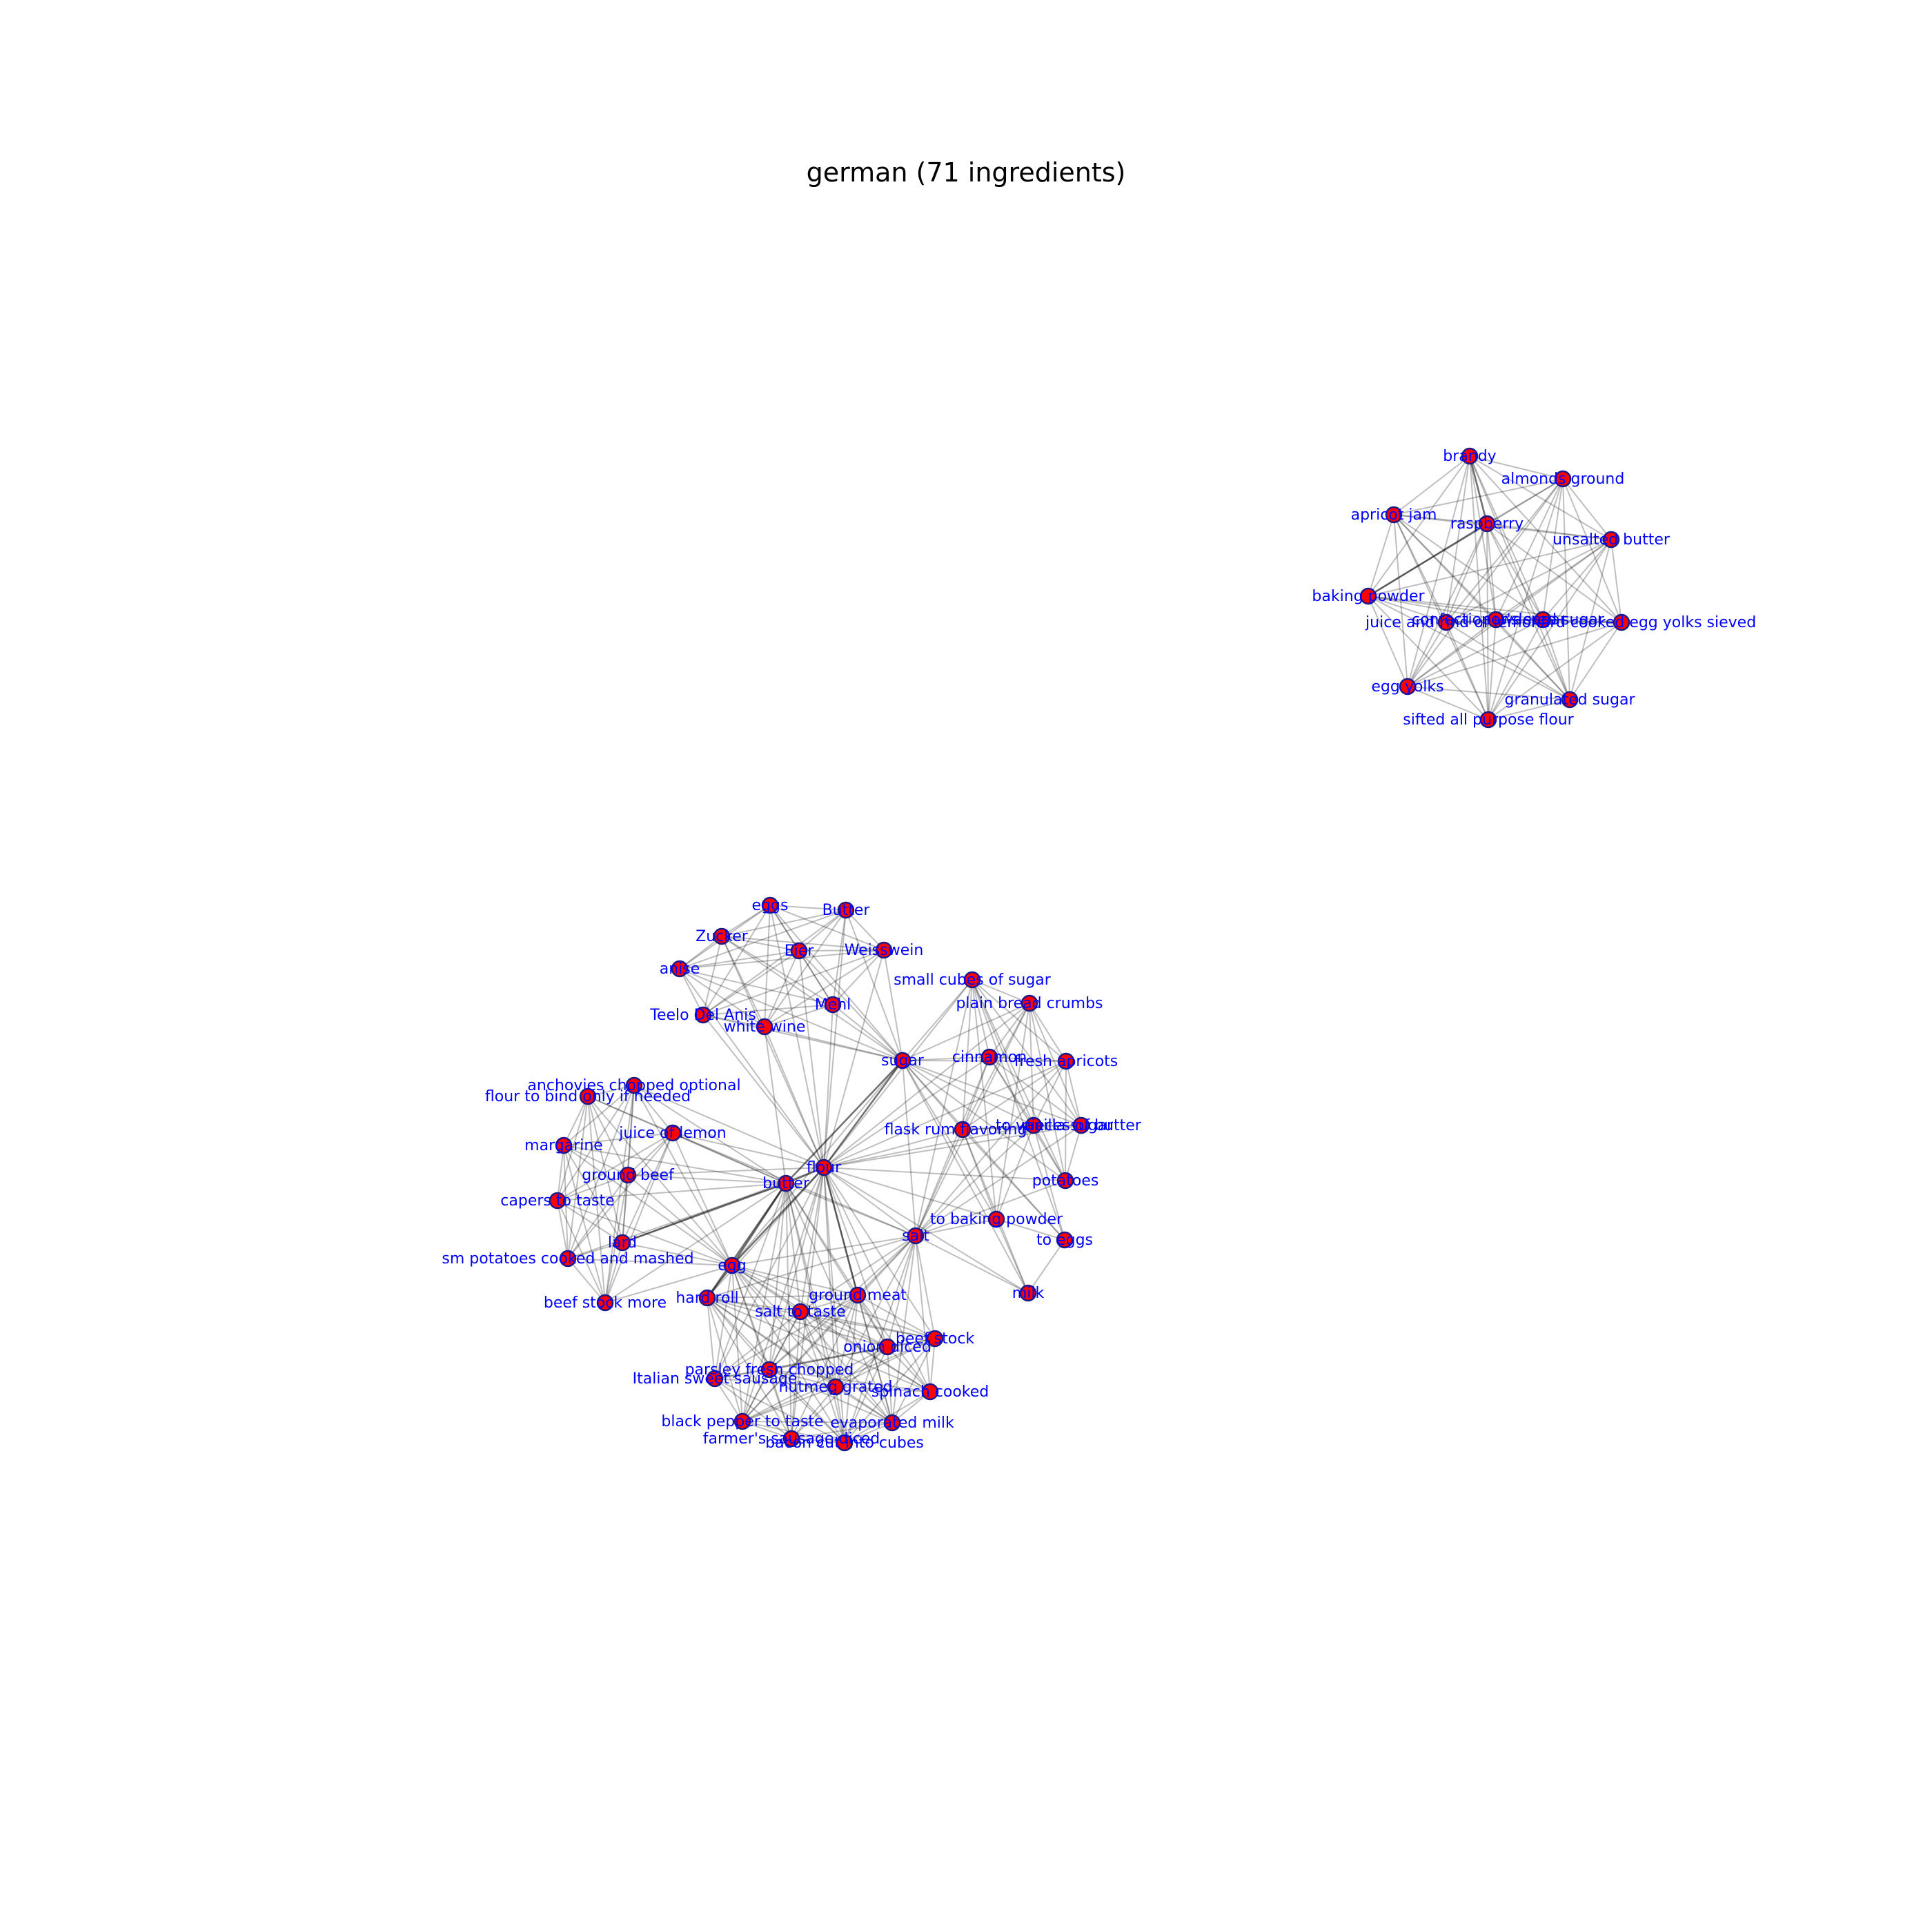 This screenshot has width=1932, height=1932. I want to click on edge-sugar--to-baking-powder, so click(949, 1140).